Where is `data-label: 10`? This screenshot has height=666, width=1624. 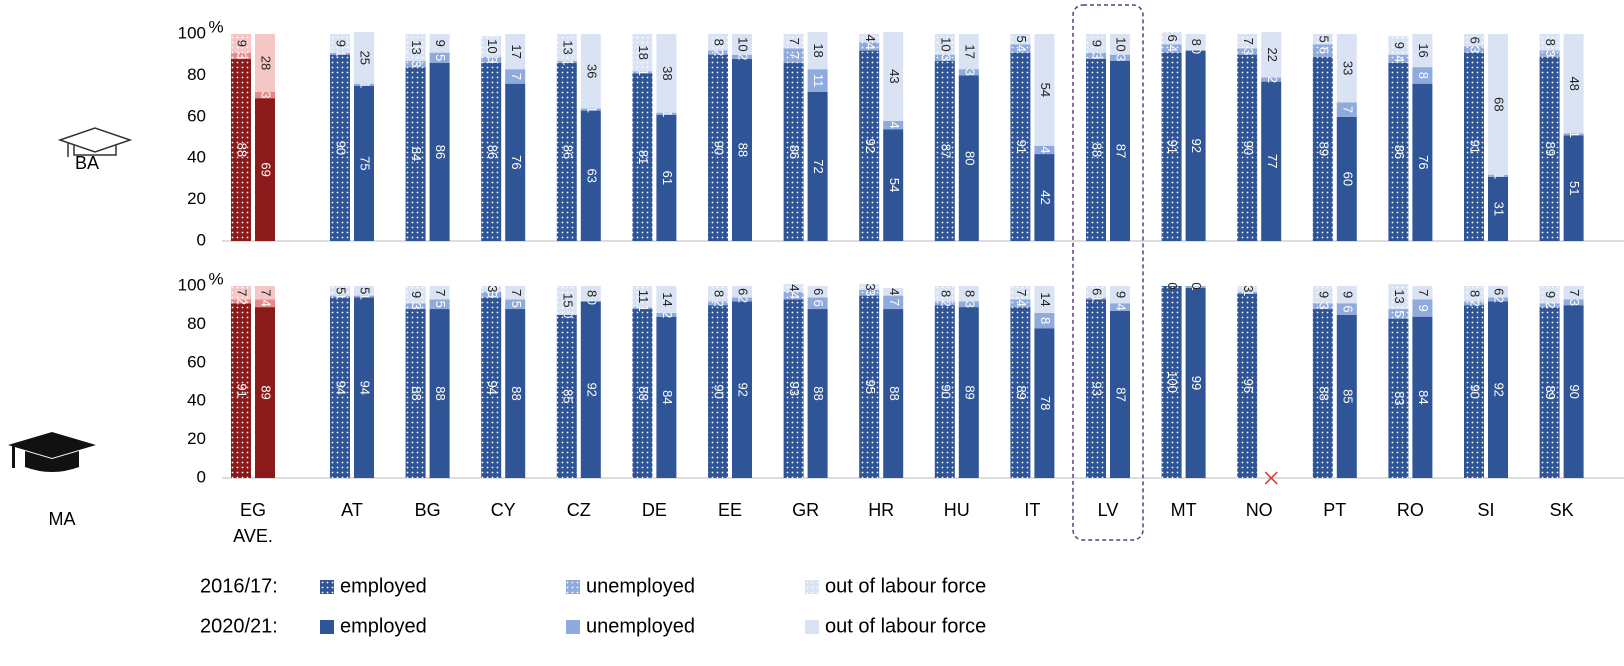 data-label: 10 is located at coordinates (743, 44).